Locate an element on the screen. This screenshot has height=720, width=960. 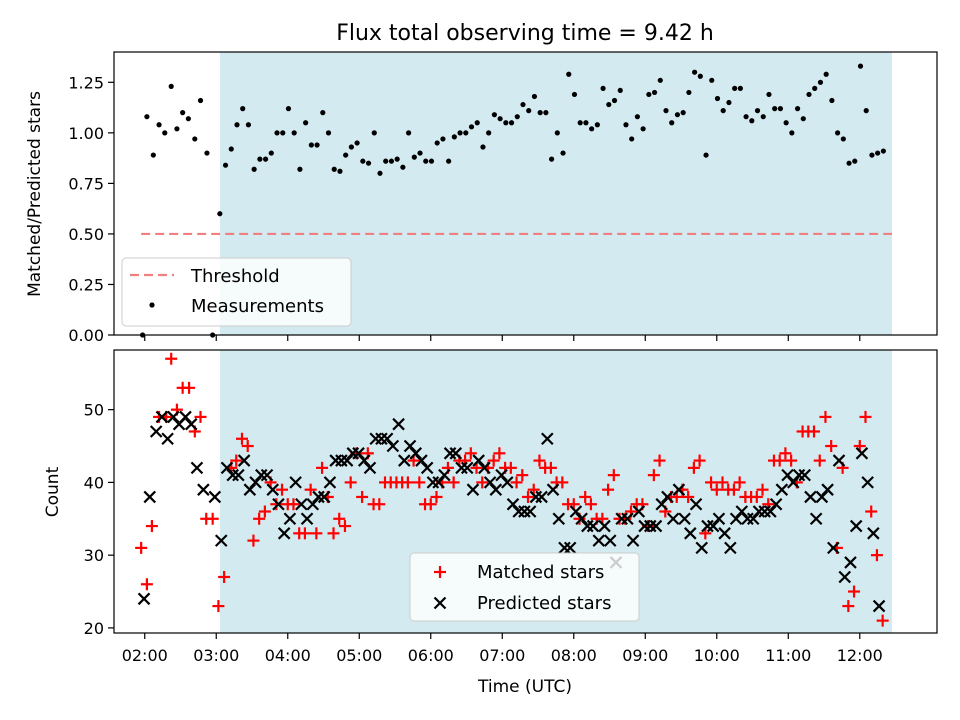
legend-threshold-label: Threshold is located at coordinates (235, 276).